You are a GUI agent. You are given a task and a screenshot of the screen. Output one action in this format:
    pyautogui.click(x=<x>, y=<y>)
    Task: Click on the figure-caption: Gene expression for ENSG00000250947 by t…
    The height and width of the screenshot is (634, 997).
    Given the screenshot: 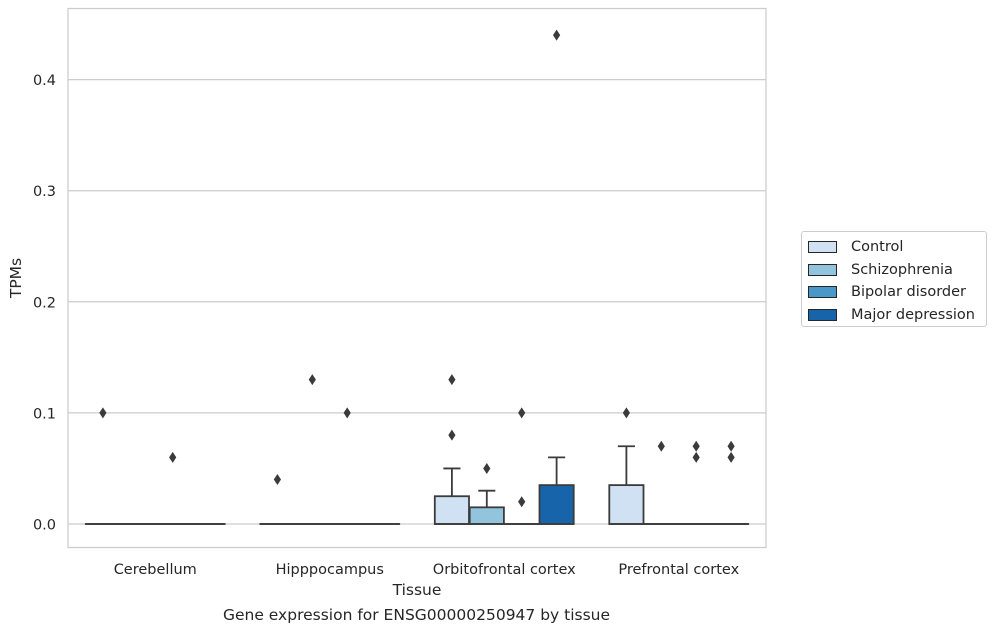 What is the action you would take?
    pyautogui.click(x=416, y=615)
    